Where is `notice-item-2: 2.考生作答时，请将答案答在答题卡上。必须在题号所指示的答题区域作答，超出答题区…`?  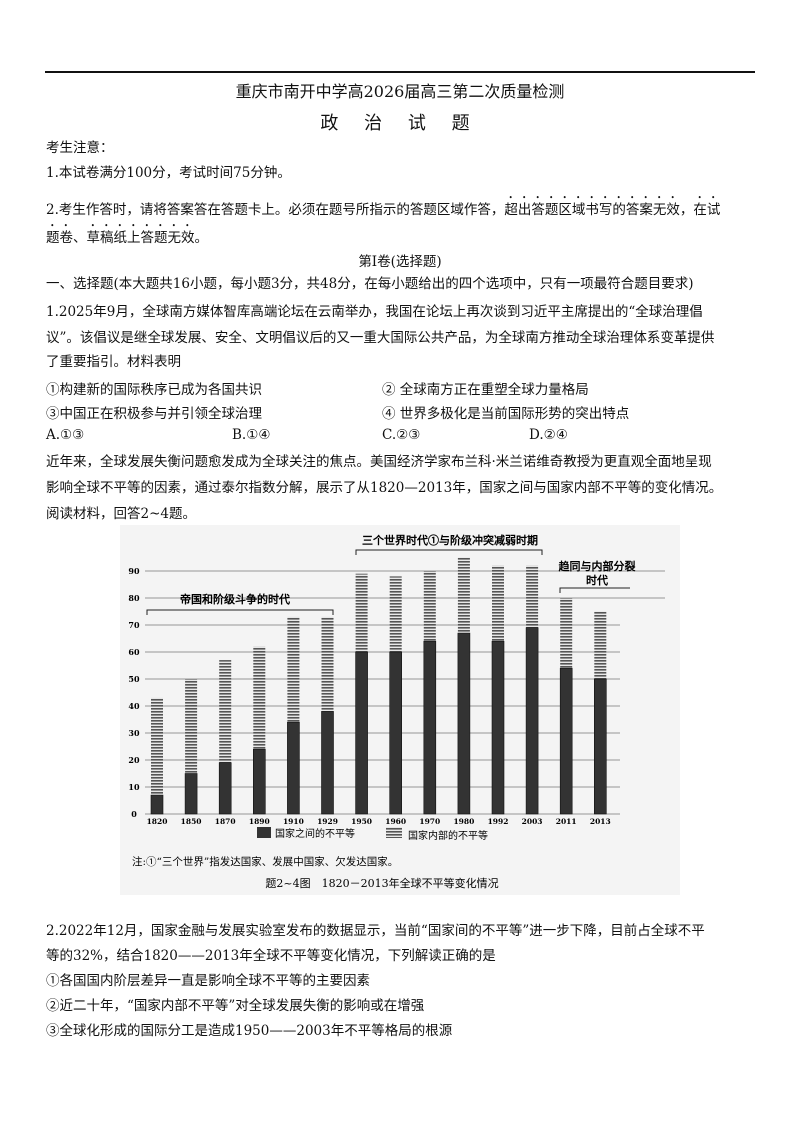 notice-item-2: 2.考生作答时，请将答案答在答题卡上。必须在题号所指示的答题区域作答，超出答题区… is located at coordinates (383, 206).